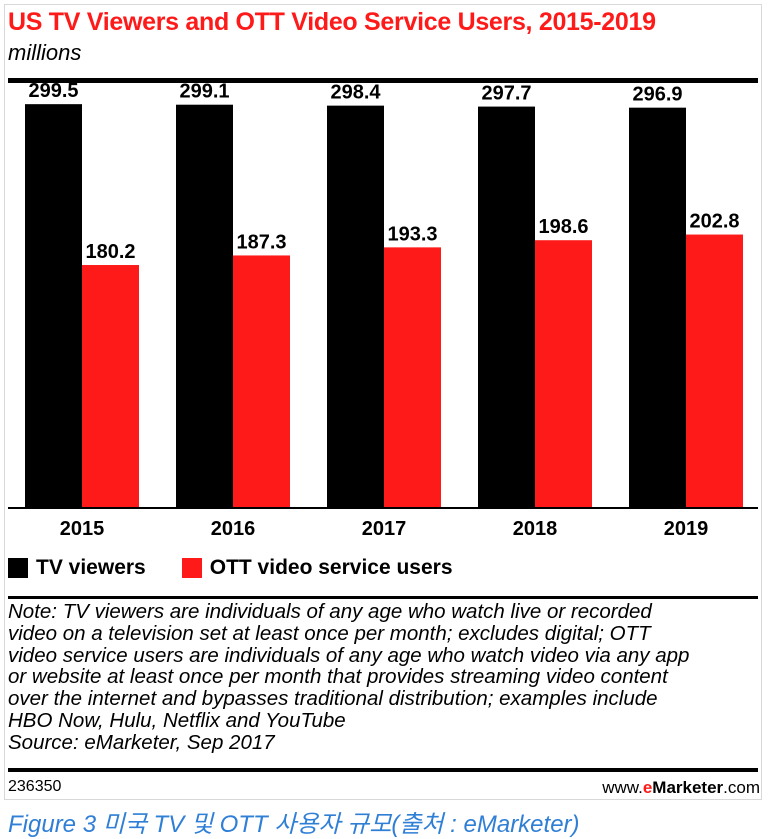  Describe the element at coordinates (686, 529) in the screenshot. I see `x-tick-label: 2019` at that location.